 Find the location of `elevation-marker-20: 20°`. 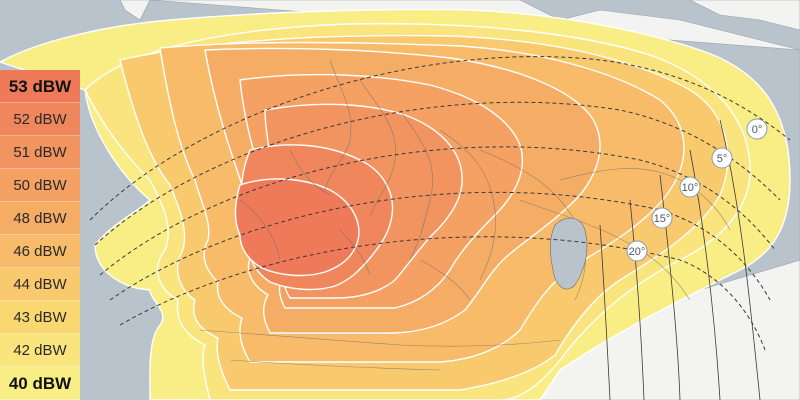

elevation-marker-20: 20° is located at coordinates (637, 251).